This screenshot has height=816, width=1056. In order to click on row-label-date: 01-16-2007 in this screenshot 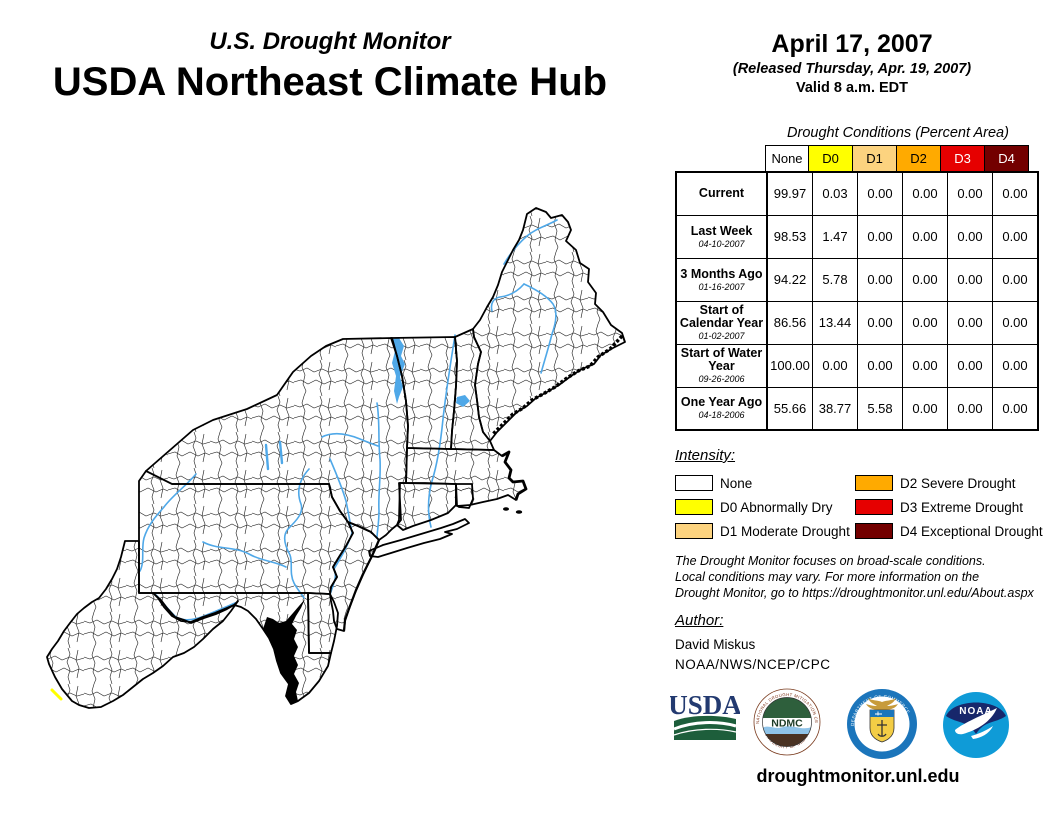, I will do `click(721, 286)`.